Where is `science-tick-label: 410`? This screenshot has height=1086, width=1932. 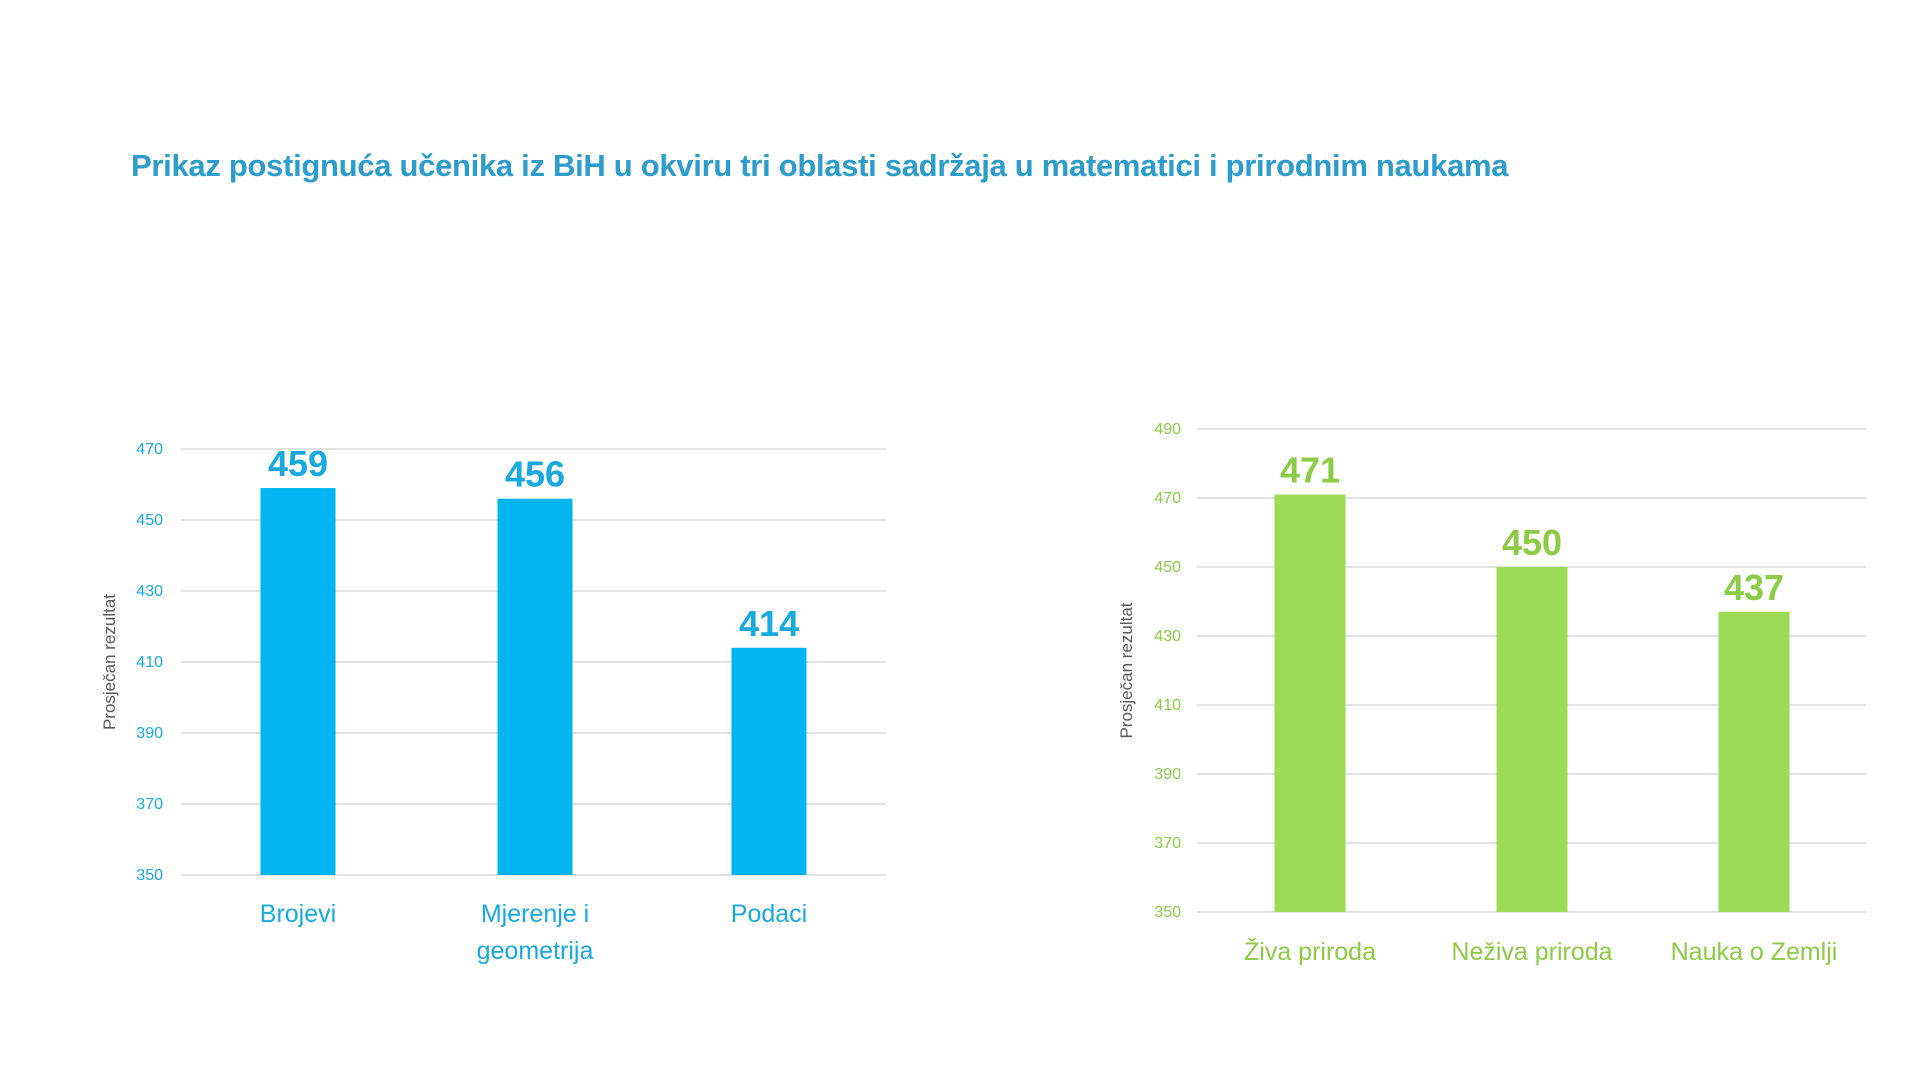
science-tick-label: 410 is located at coordinates (1167, 705).